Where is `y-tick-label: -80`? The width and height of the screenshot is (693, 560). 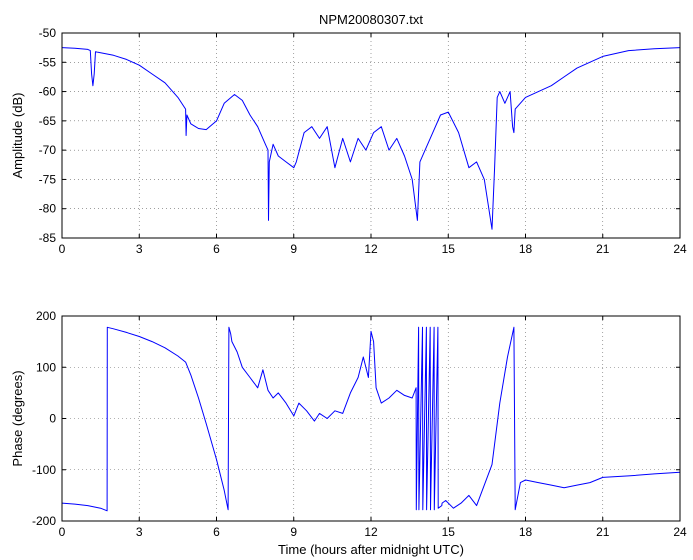 y-tick-label: -80 is located at coordinates (48, 209).